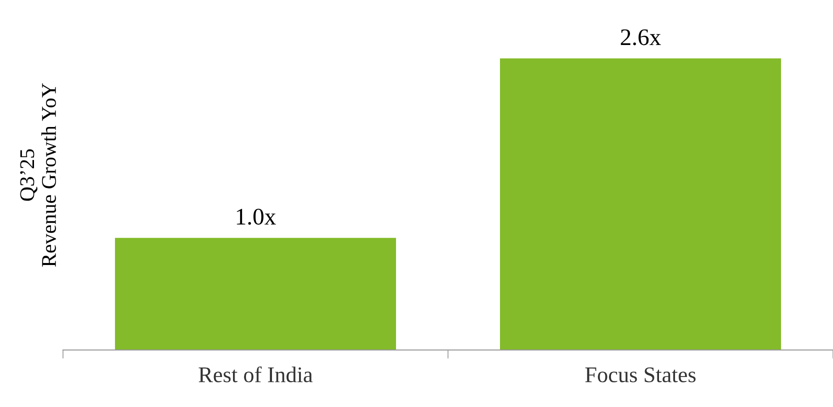 The image size is (833, 407). What do you see at coordinates (256, 216) in the screenshot?
I see `data-label: 1.0x` at bounding box center [256, 216].